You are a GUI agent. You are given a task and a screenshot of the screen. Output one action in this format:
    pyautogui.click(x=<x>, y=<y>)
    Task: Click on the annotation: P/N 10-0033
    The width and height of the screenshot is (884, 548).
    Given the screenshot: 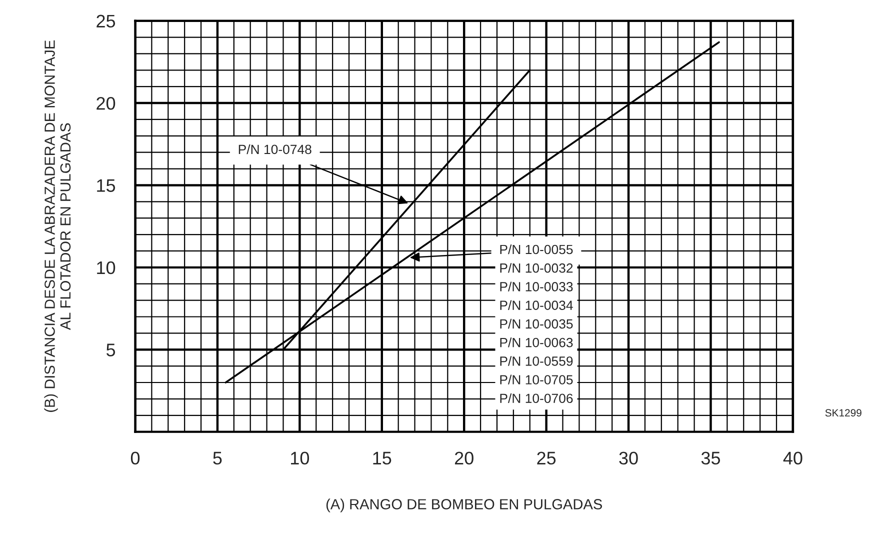 What is the action you would take?
    pyautogui.click(x=536, y=287)
    